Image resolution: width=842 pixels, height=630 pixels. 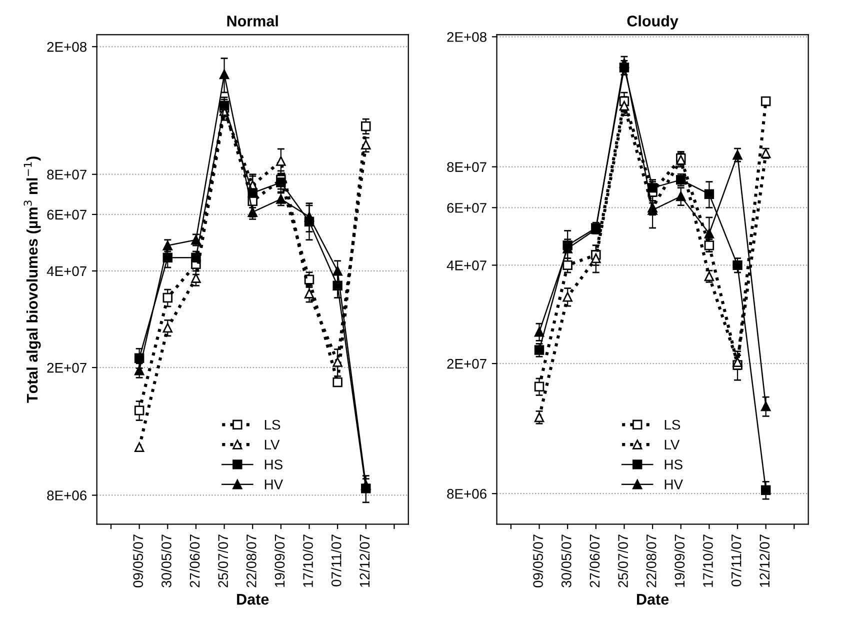 What do you see at coordinates (252, 20) in the screenshot?
I see `chart-title: Normal` at bounding box center [252, 20].